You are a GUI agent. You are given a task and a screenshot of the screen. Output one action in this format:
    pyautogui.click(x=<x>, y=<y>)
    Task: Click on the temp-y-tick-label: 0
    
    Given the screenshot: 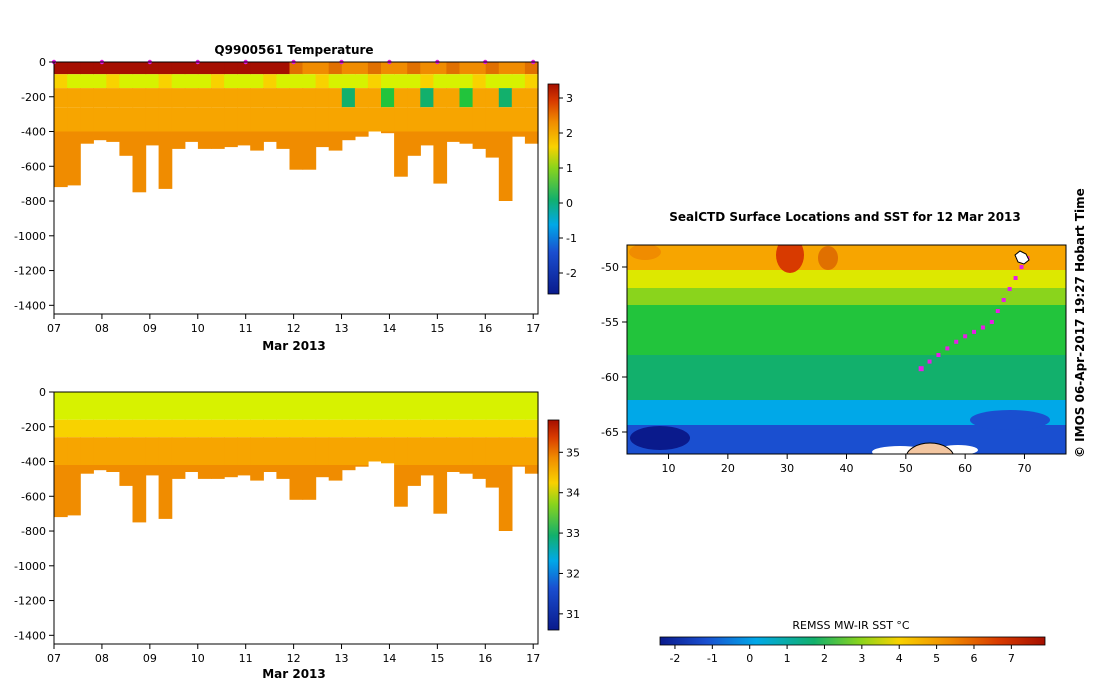 What is the action you would take?
    pyautogui.click(x=42, y=62)
    